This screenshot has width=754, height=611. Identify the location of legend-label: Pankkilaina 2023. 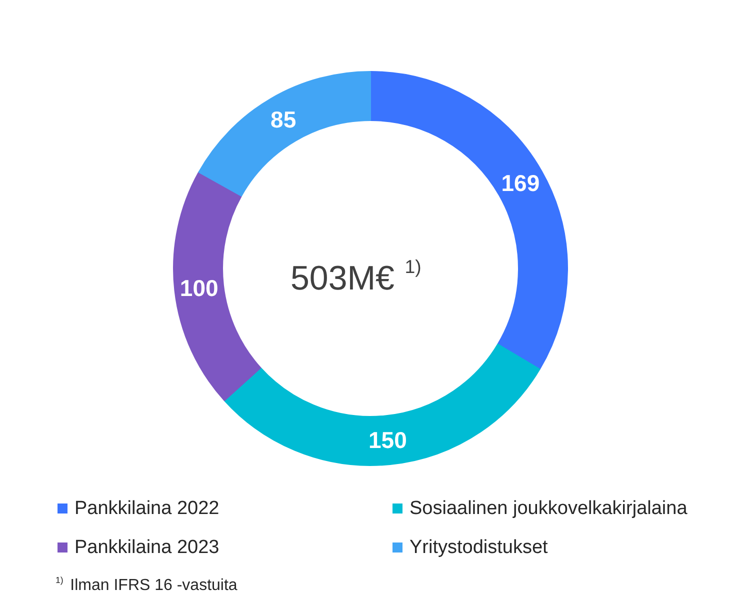
(147, 547).